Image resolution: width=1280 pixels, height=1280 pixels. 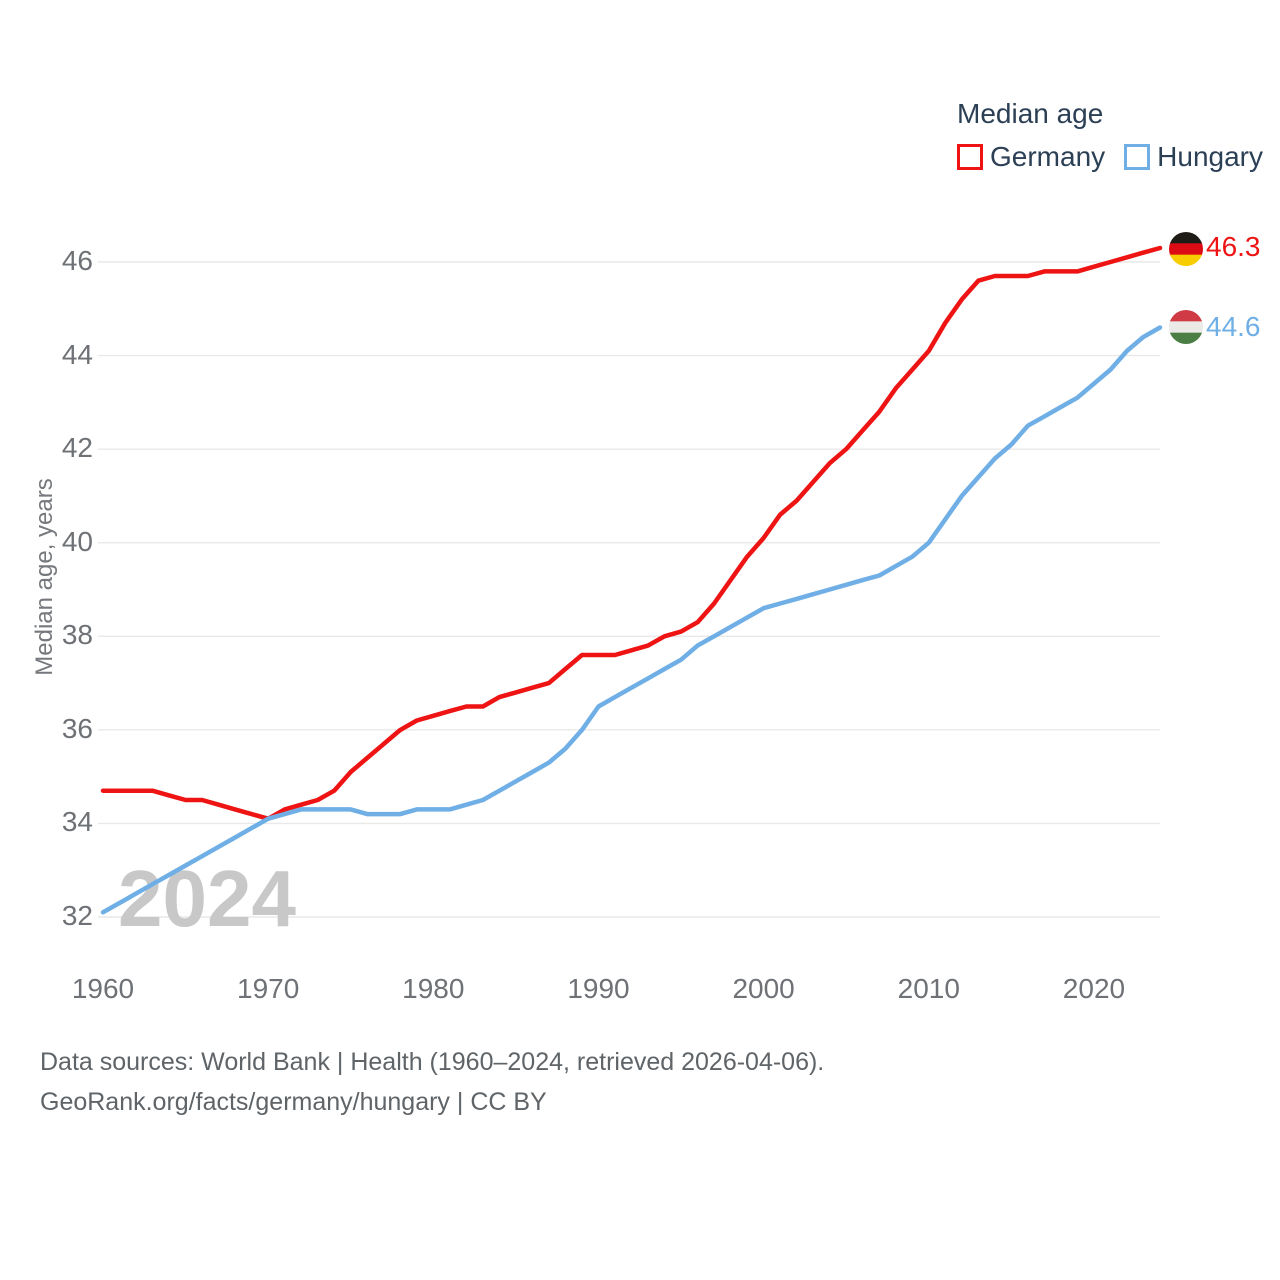 I want to click on germany-swatch-icon, so click(x=970, y=157).